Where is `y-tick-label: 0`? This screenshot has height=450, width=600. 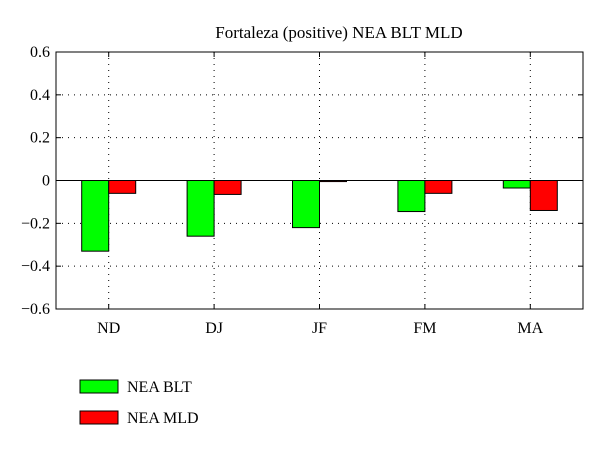
y-tick-label: 0 is located at coordinates (46, 181).